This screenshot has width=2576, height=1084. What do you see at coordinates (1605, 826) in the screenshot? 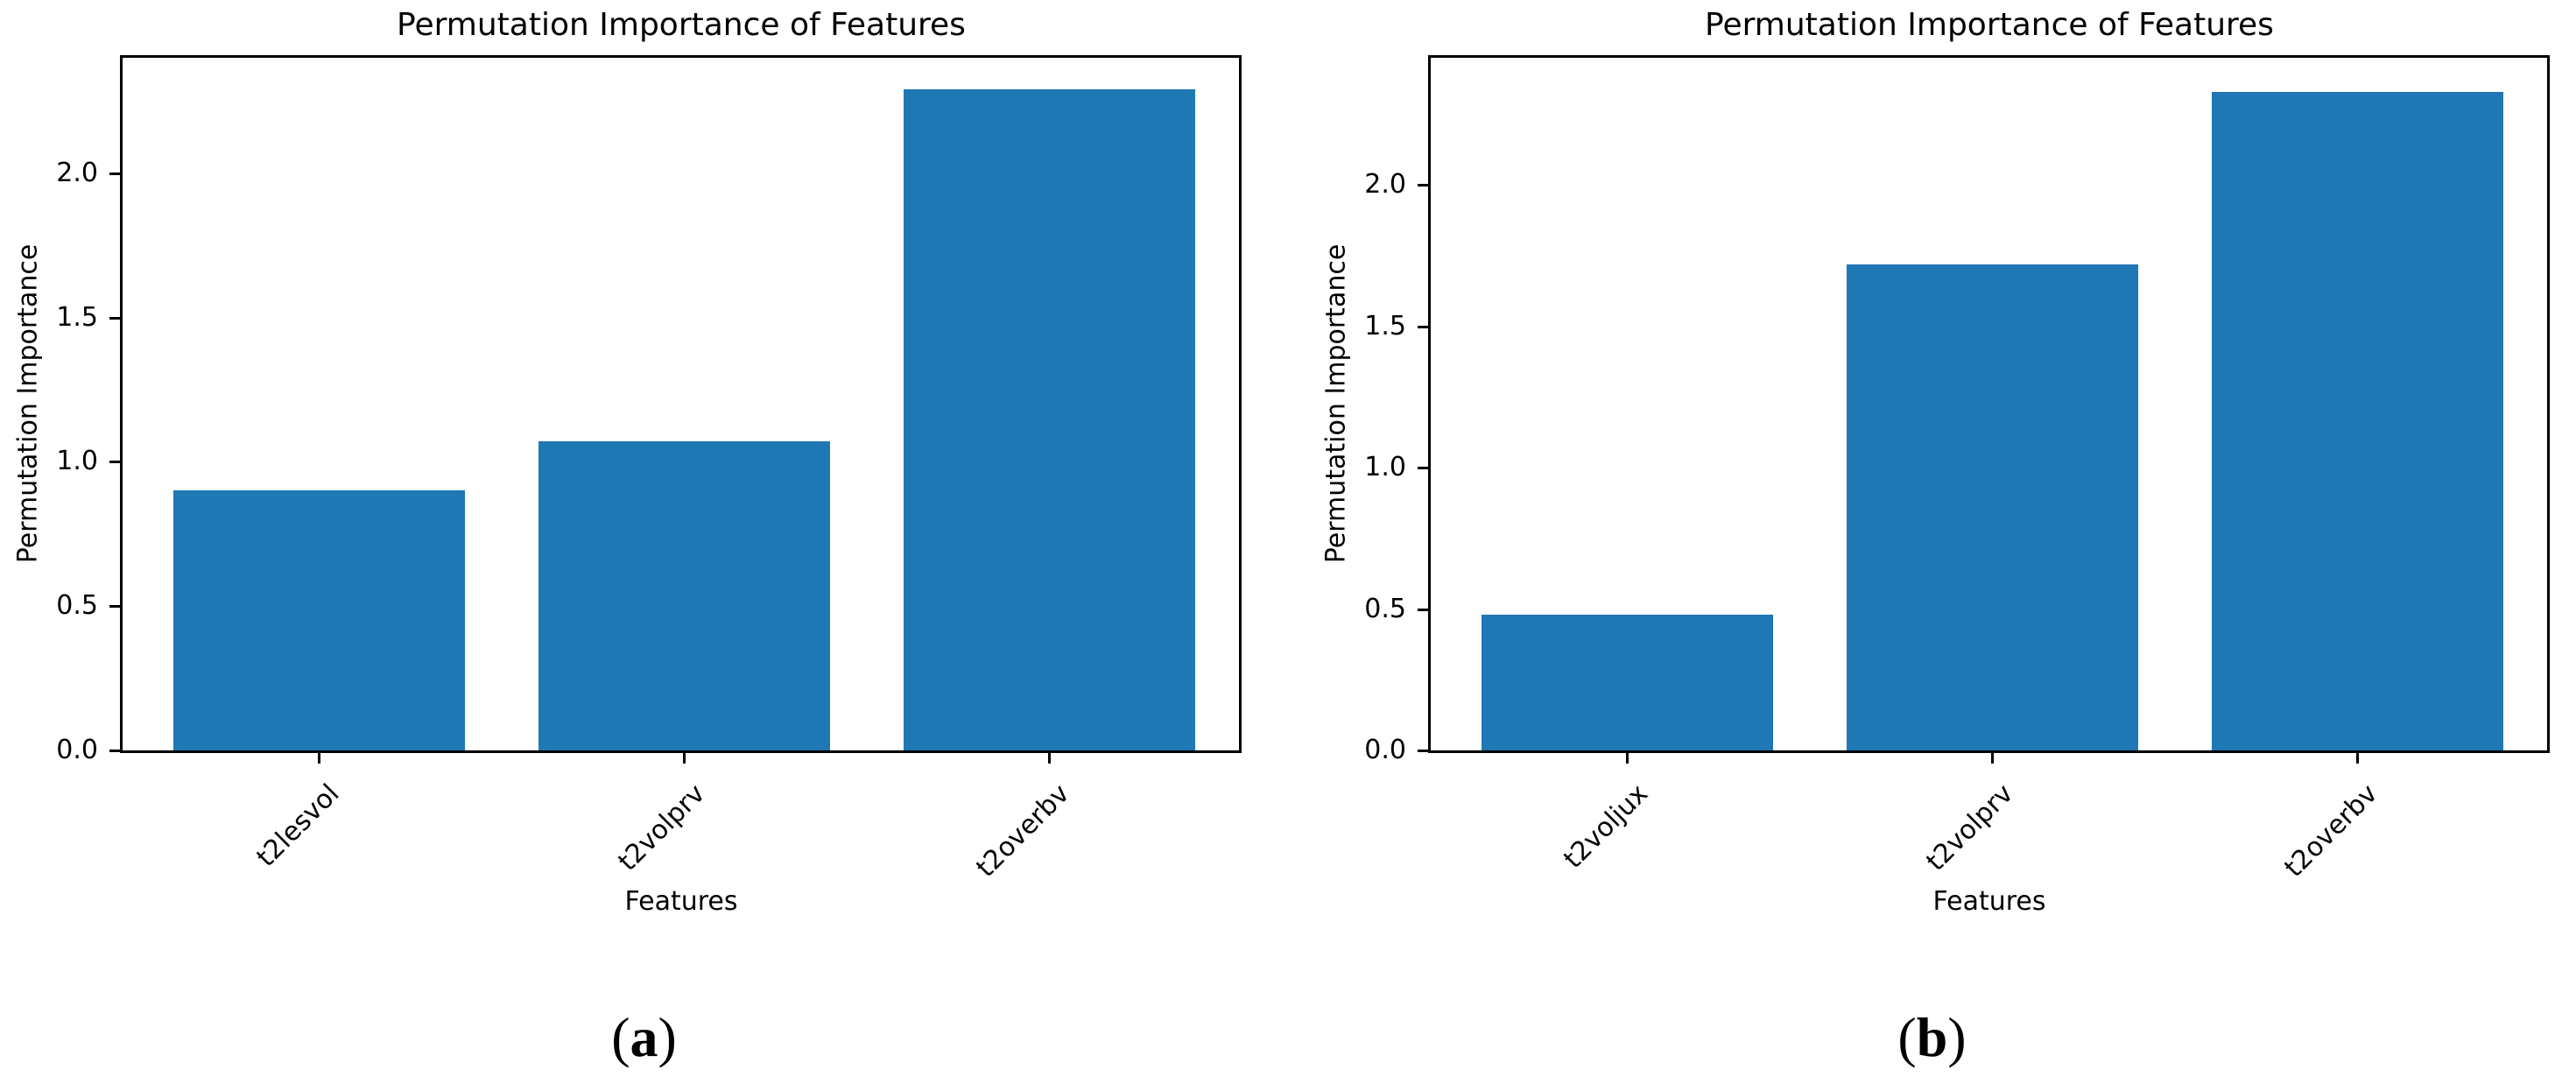
I see `x-tick-label-t2voljux: t2voljux` at bounding box center [1605, 826].